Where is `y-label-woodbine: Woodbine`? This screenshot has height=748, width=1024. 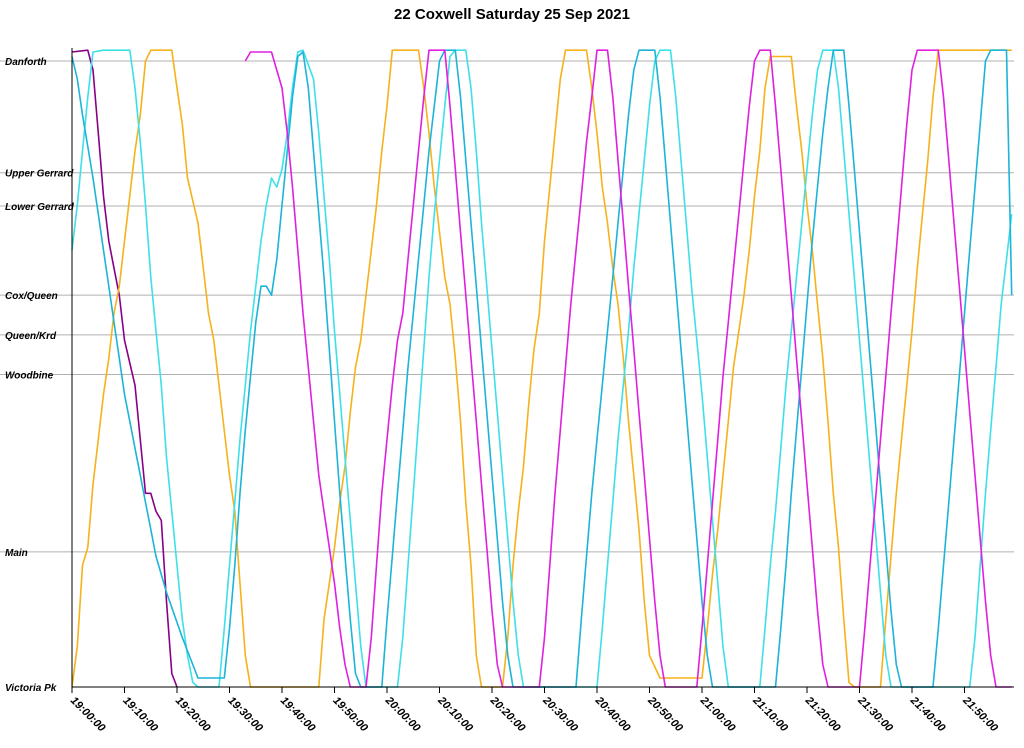 y-label-woodbine: Woodbine is located at coordinates (29, 375).